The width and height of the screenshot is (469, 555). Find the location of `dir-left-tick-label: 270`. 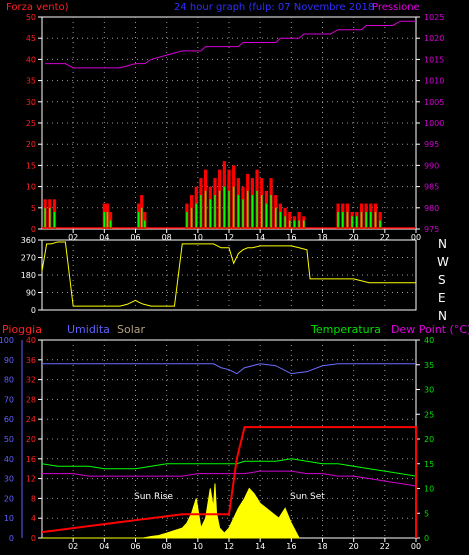

dir-left-tick-label: 270 is located at coordinates (28, 258).